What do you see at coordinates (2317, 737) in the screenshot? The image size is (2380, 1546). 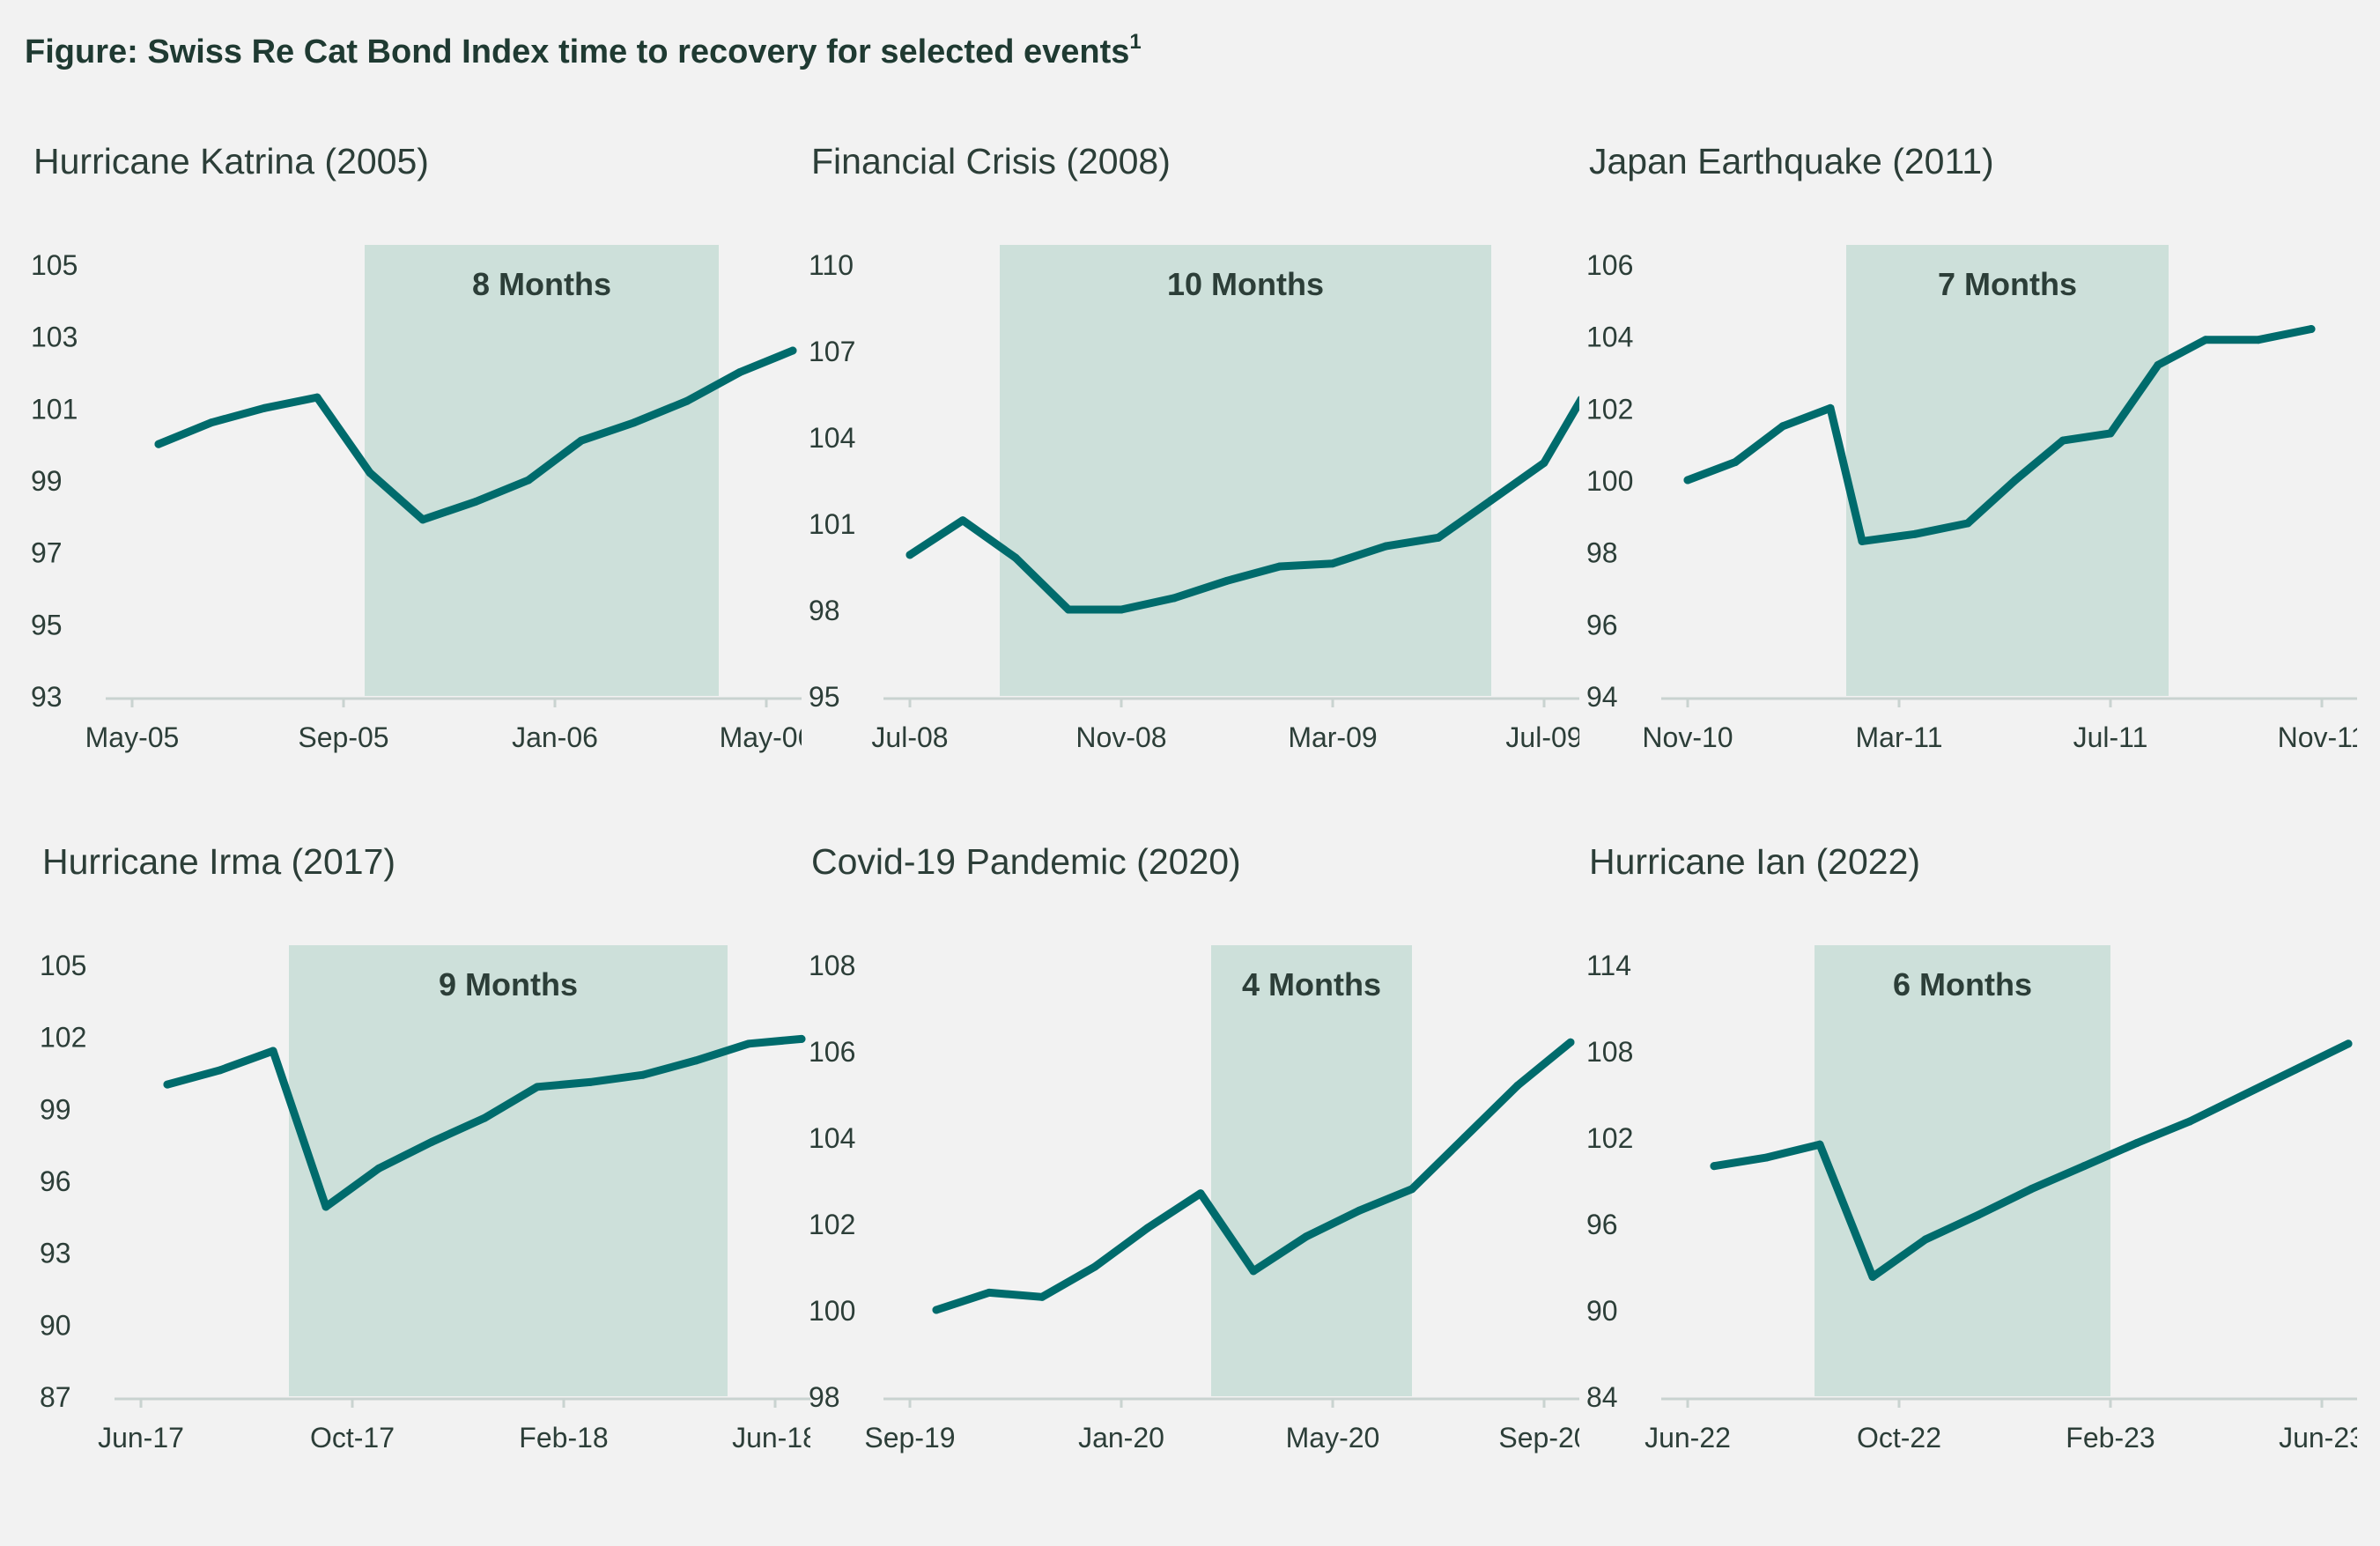 I see `x-tick-label: Nov-11` at bounding box center [2317, 737].